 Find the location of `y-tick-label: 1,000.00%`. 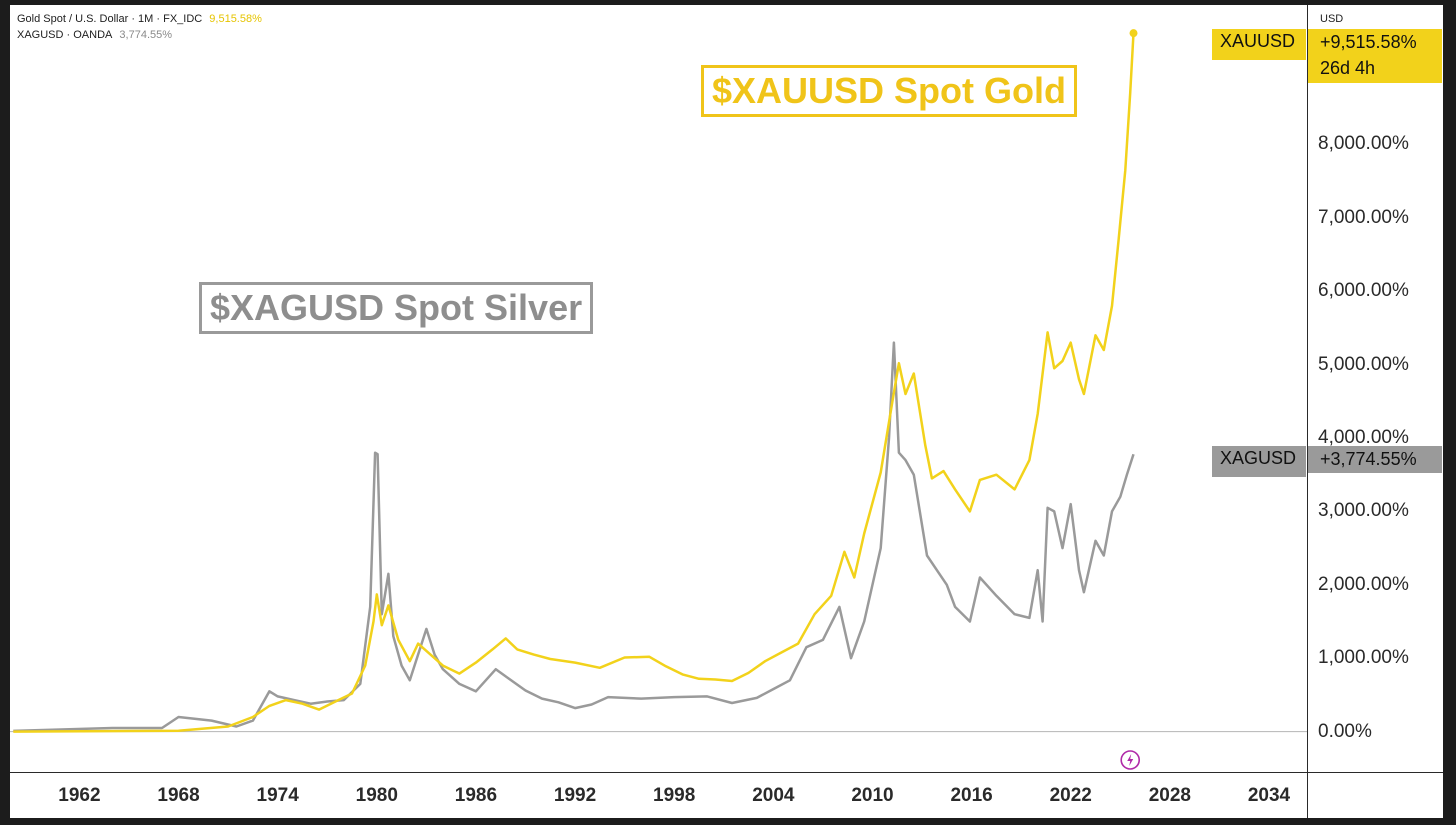

y-tick-label: 1,000.00% is located at coordinates (1363, 658).